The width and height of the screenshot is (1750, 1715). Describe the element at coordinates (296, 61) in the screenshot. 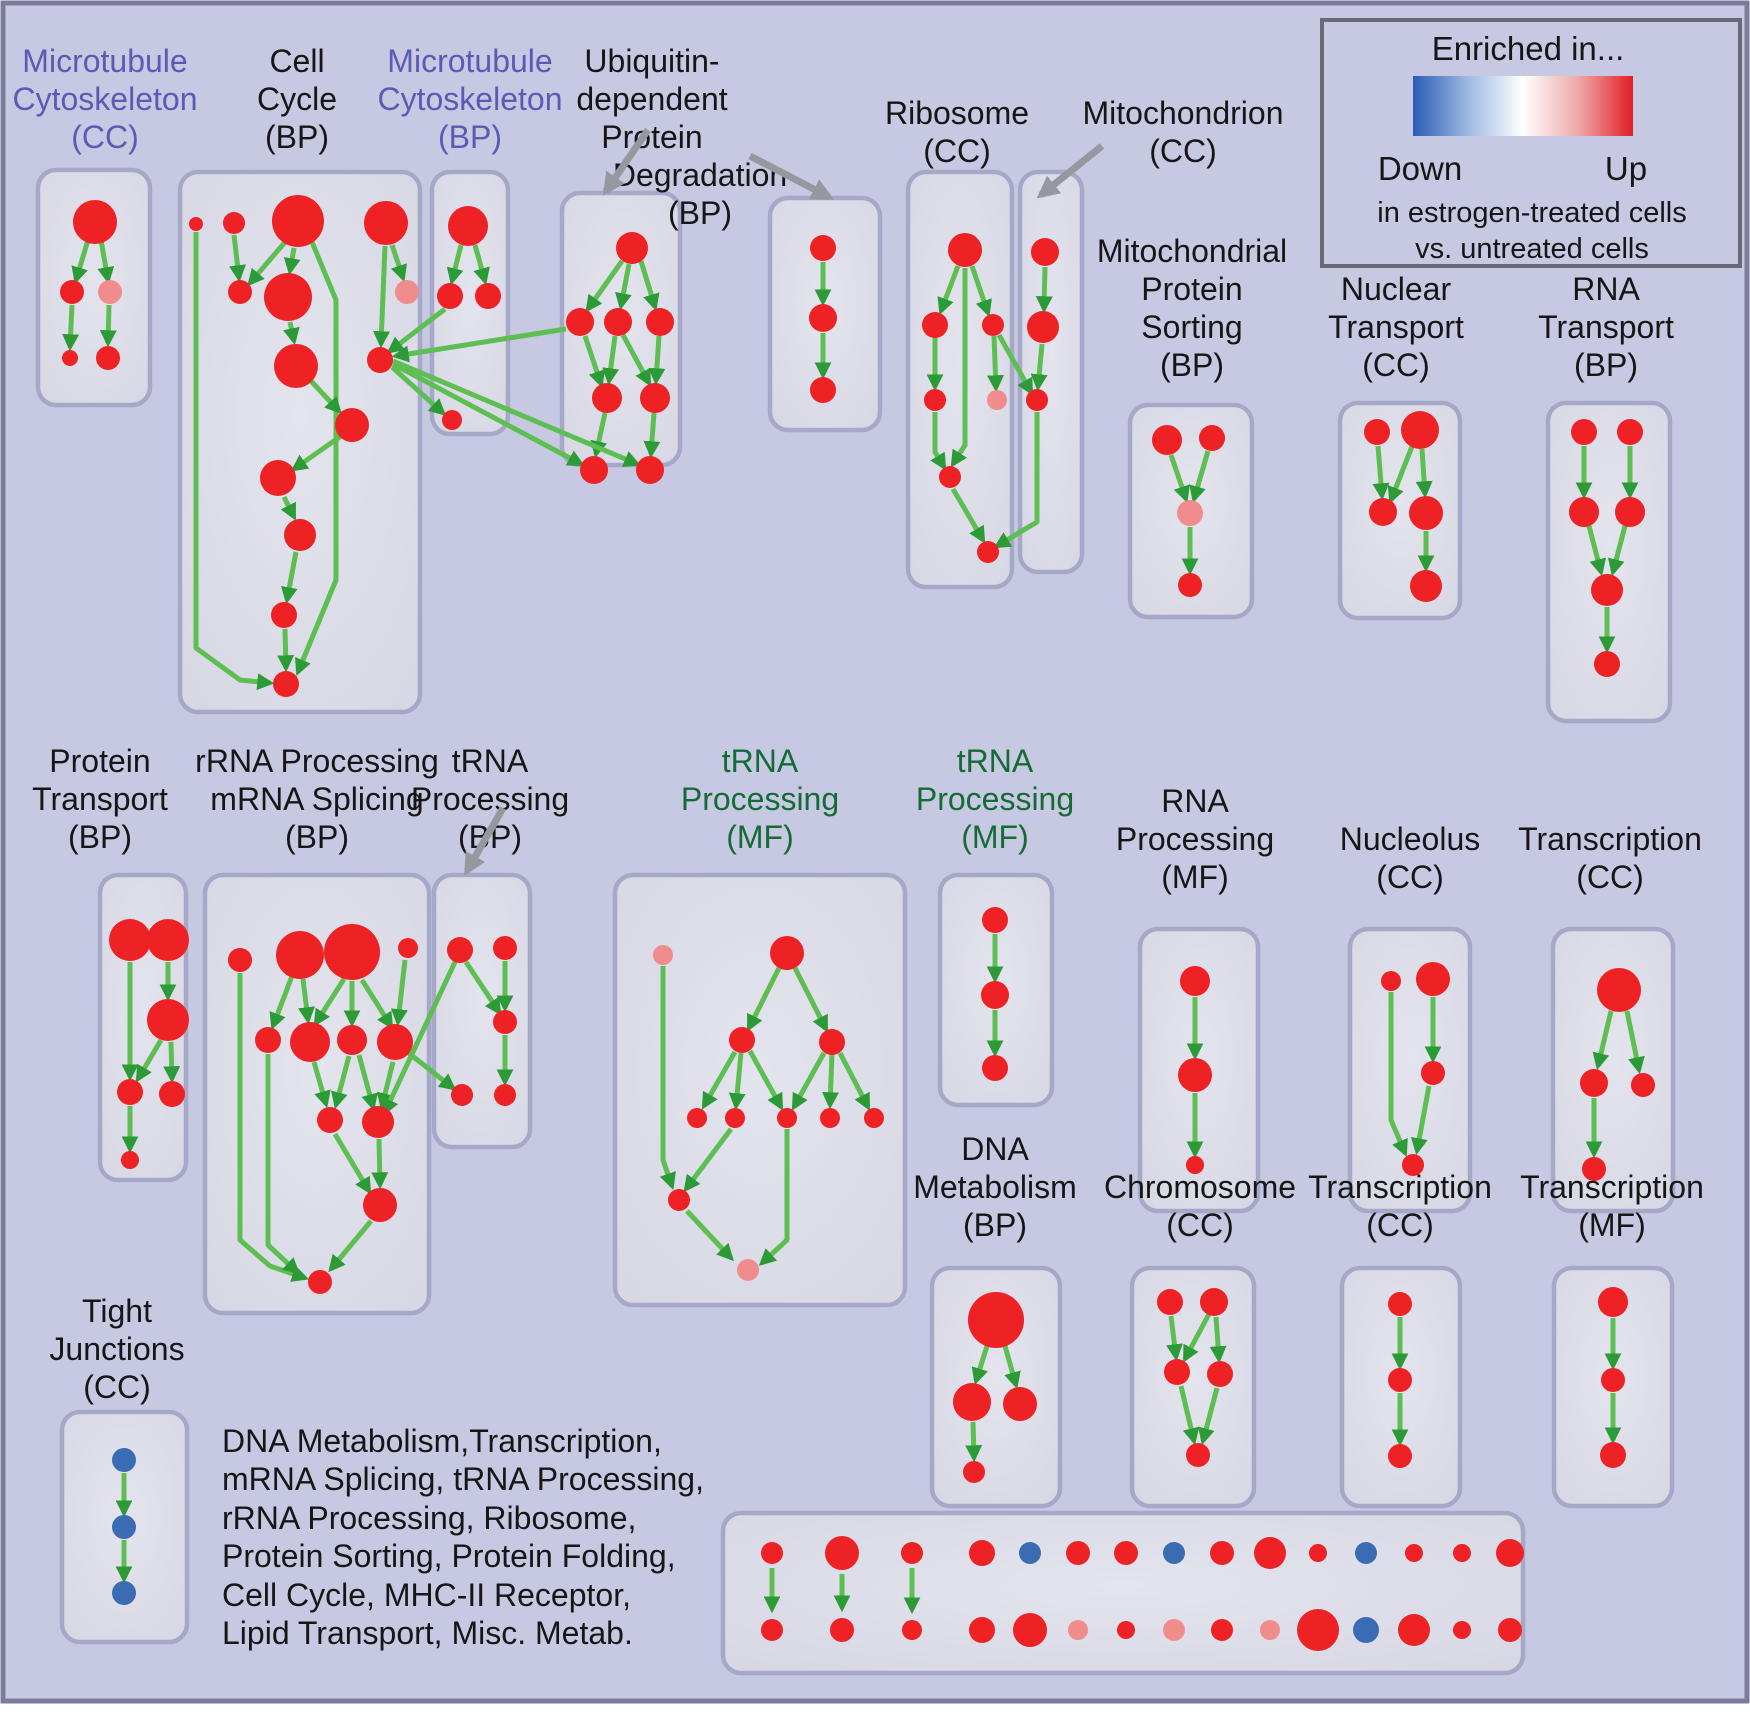

I see `cluster-label-cell-cycle-bp-line0: Cell` at that location.